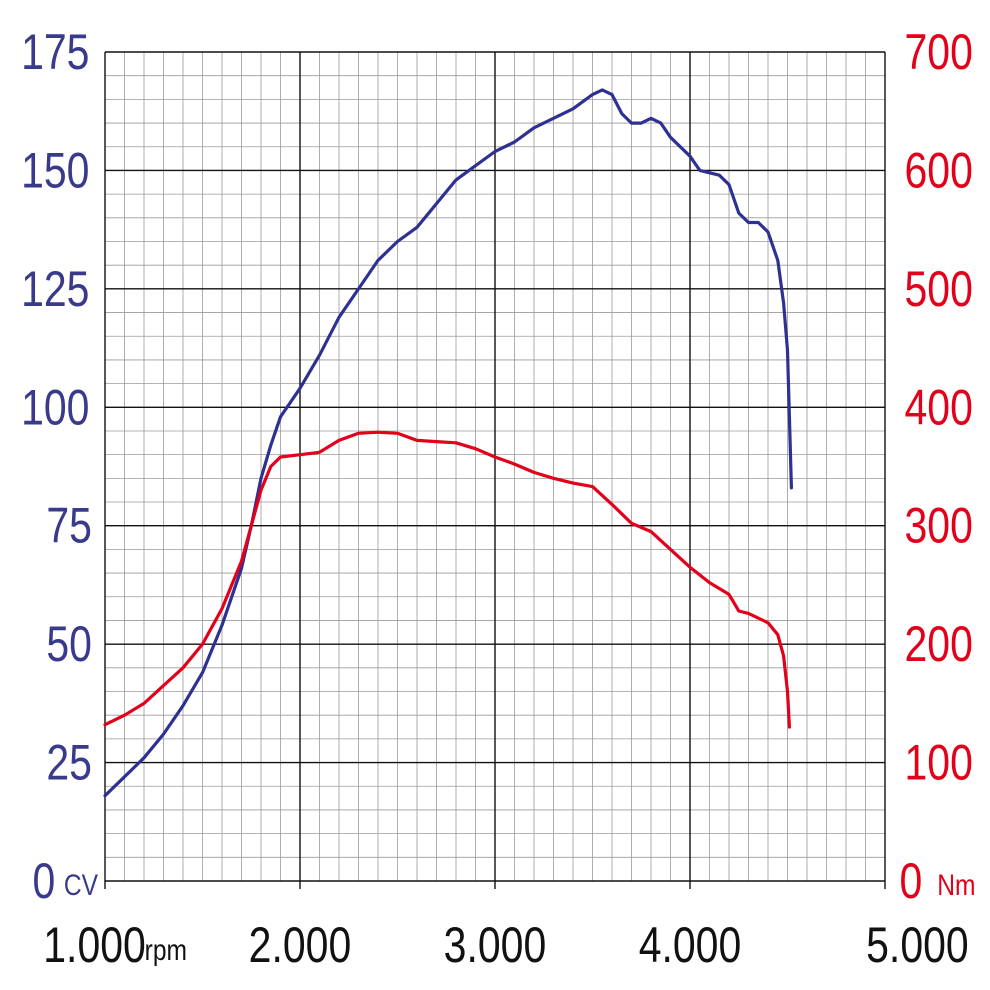 The image size is (990, 990). Describe the element at coordinates (939, 407) in the screenshot. I see `right-axis-tick-label: 400` at that location.